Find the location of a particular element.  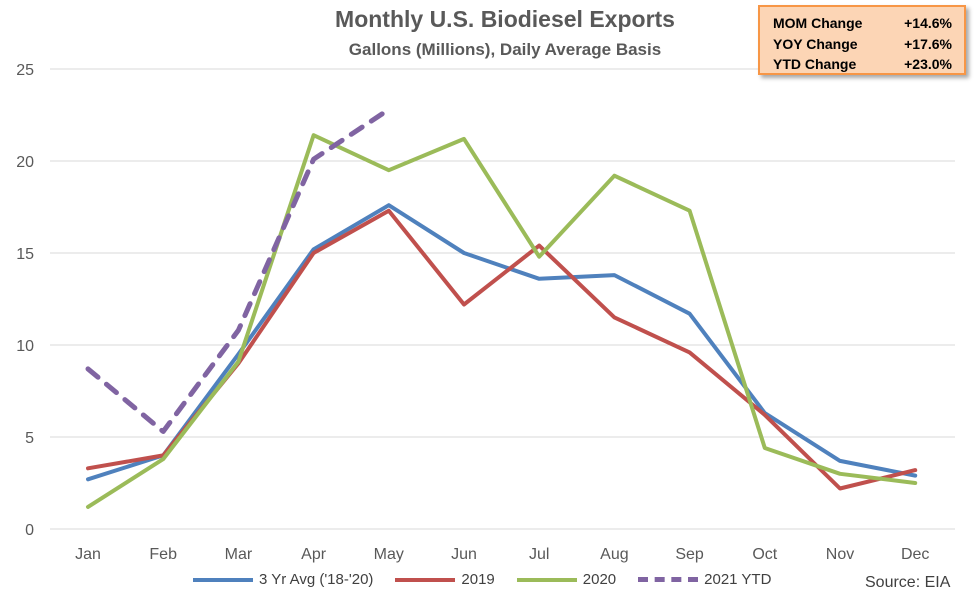

y-axis-tick-labels: 0 5 10 15 20 25 is located at coordinates (25, 300).